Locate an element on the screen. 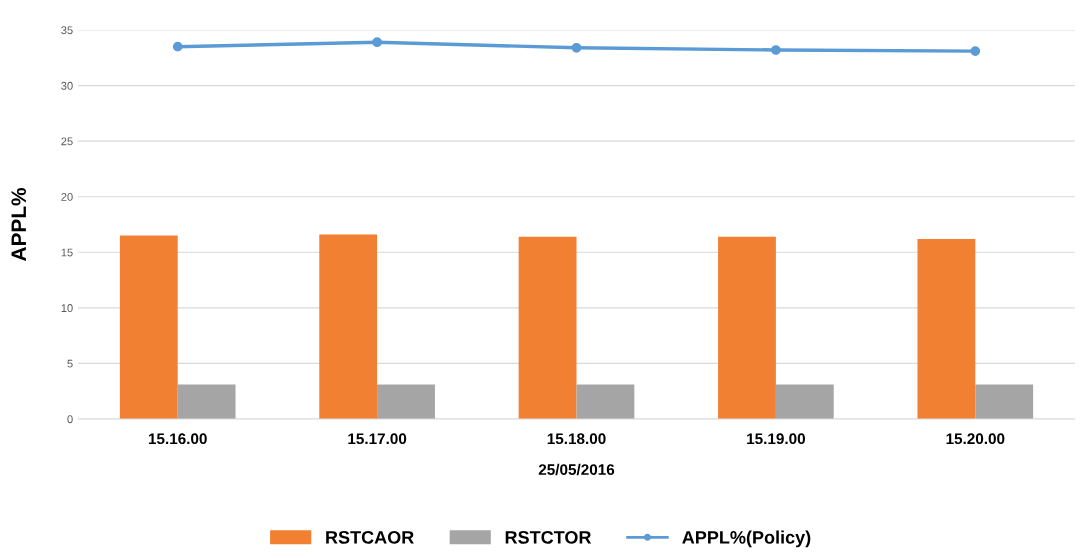 The image size is (1082, 558). legend-label: APPL%(Policy) is located at coordinates (746, 539).